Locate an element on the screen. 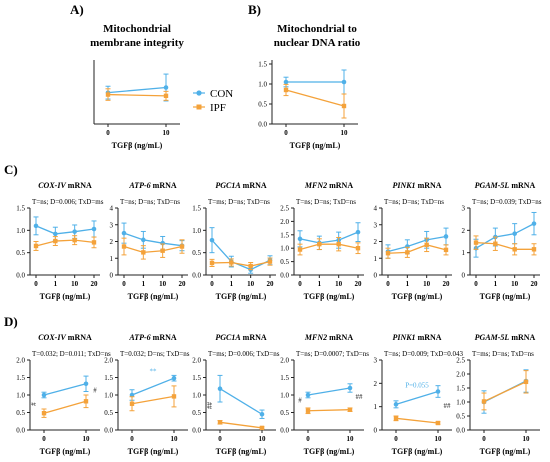 The height and width of the screenshot is (462, 550). panel-letter-c: C) is located at coordinates (11, 169).